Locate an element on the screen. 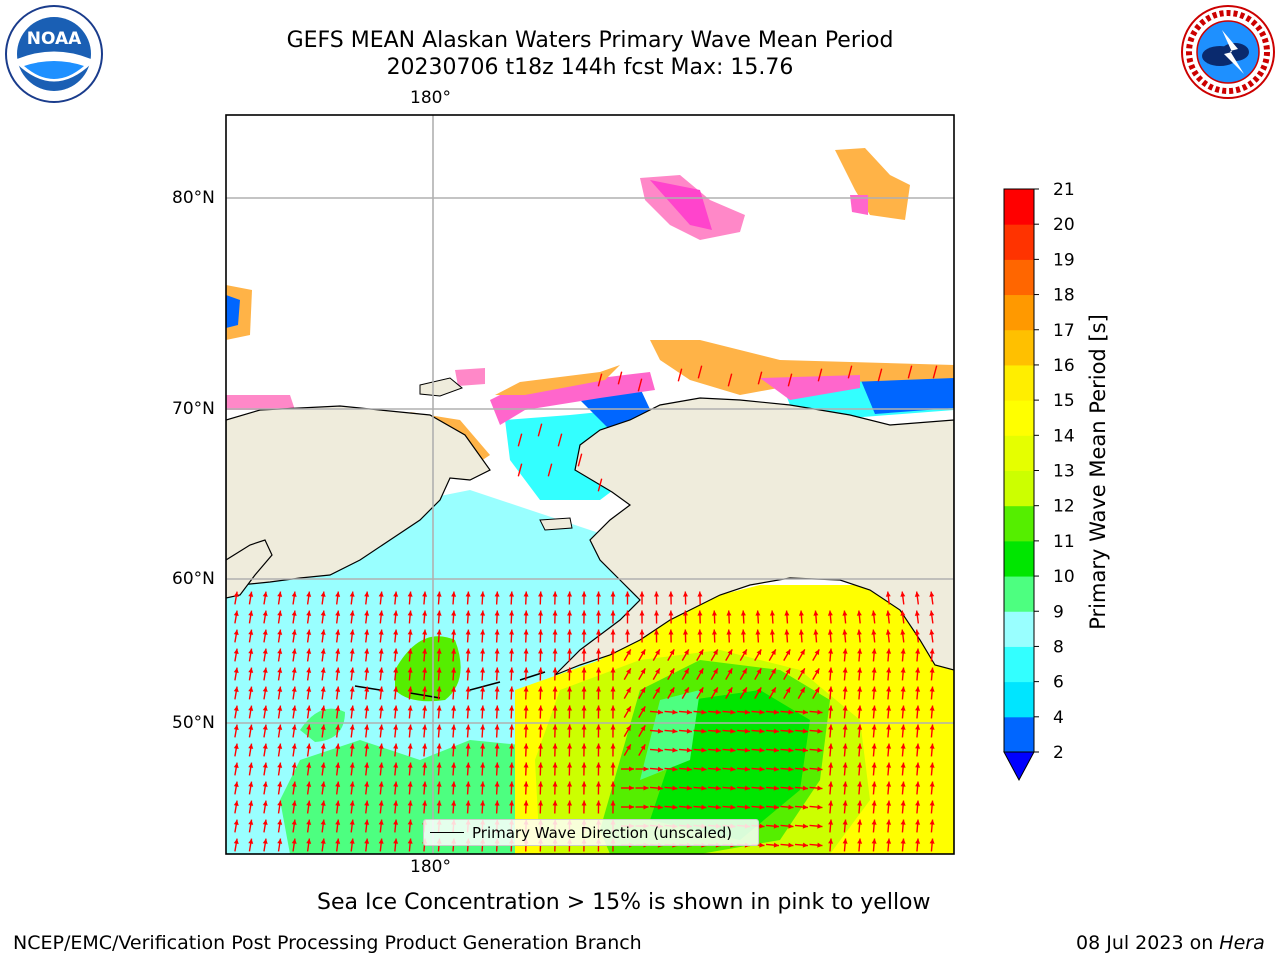 This screenshot has width=1280, height=960. colorbar-tick-label: 13 is located at coordinates (1064, 472).